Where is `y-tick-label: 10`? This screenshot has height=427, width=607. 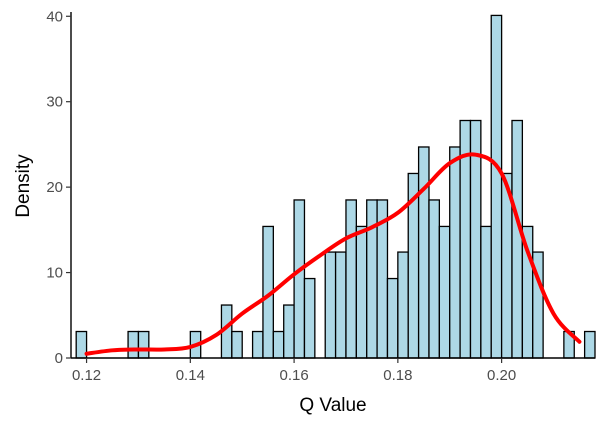 y-tick-label: 10 is located at coordinates (54, 273).